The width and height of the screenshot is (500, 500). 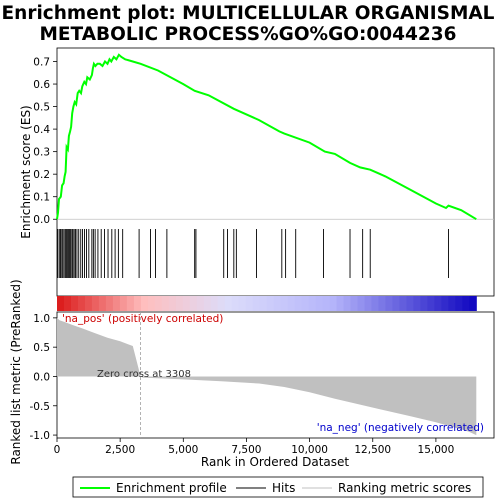 What do you see at coordinates (120, 450) in the screenshot?
I see `x-tick-label: 2,500` at bounding box center [120, 450].